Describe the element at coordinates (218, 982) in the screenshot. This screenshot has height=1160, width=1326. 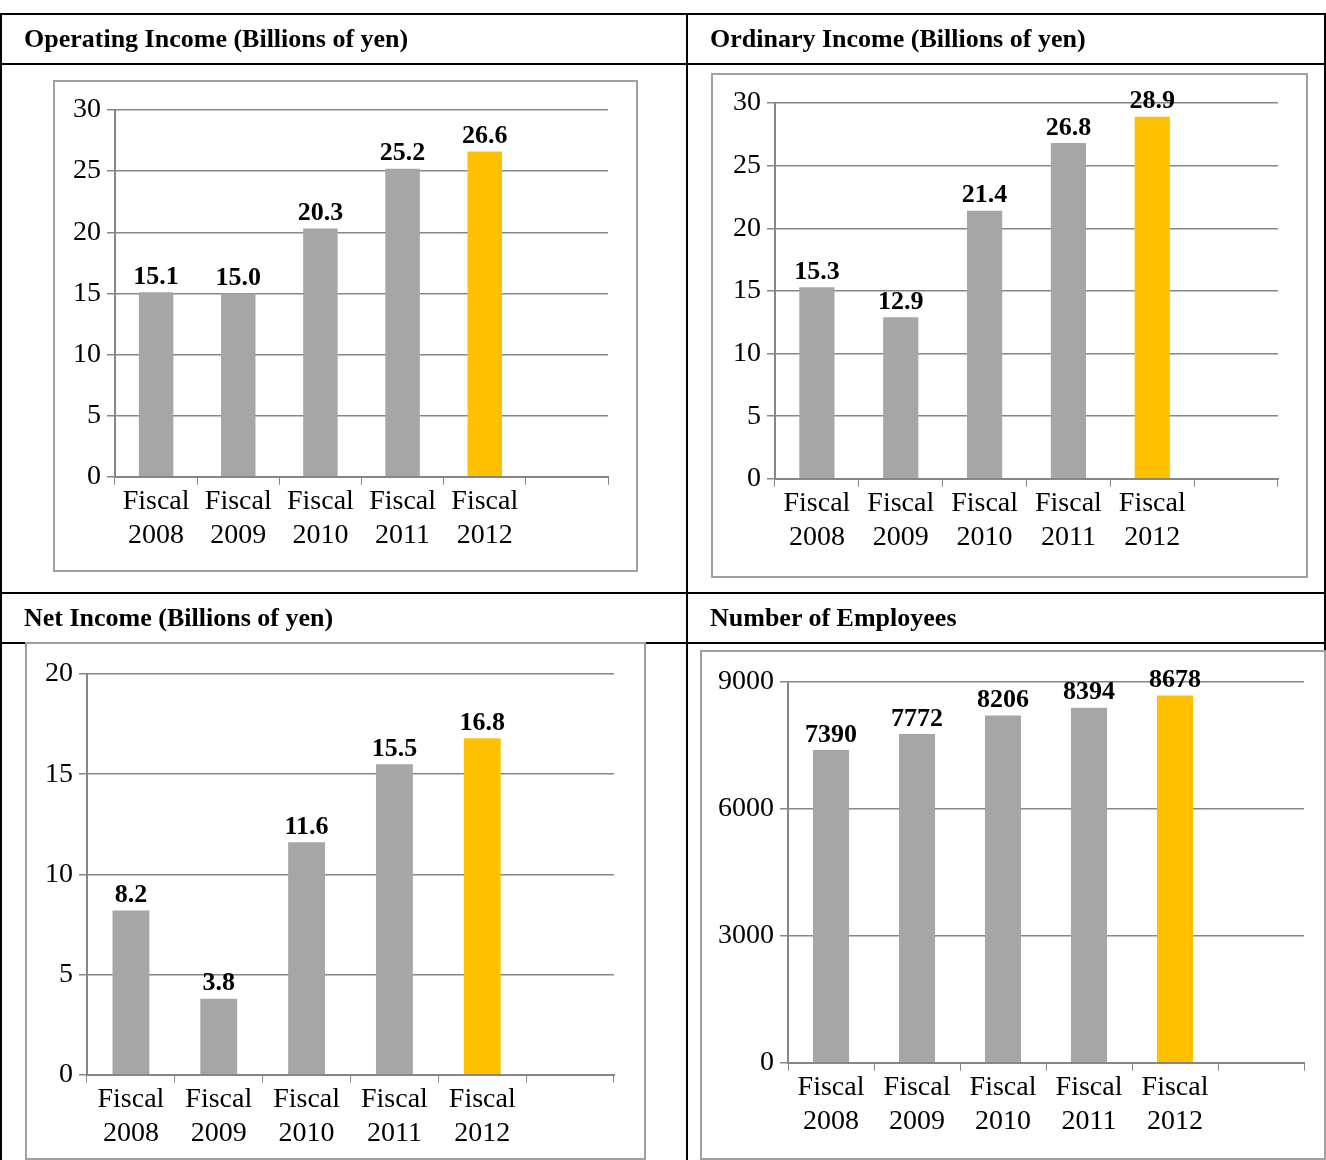
I see `data-label: 3.8` at that location.